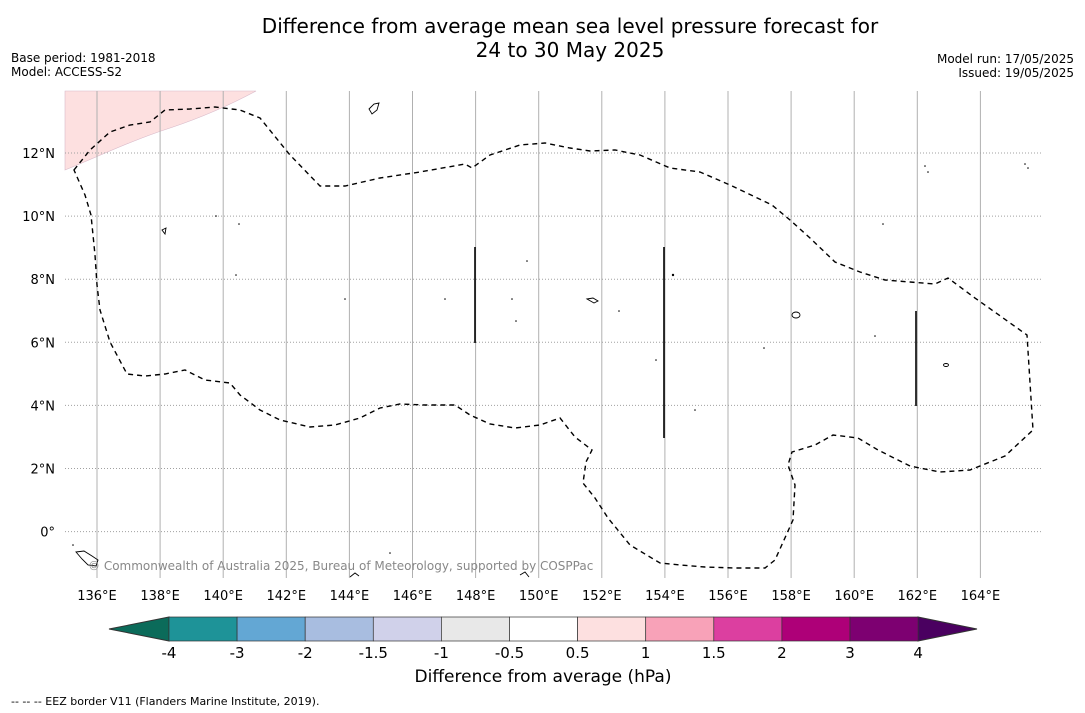  What do you see at coordinates (918, 596) in the screenshot?
I see `longitude-label: 162°E` at bounding box center [918, 596].